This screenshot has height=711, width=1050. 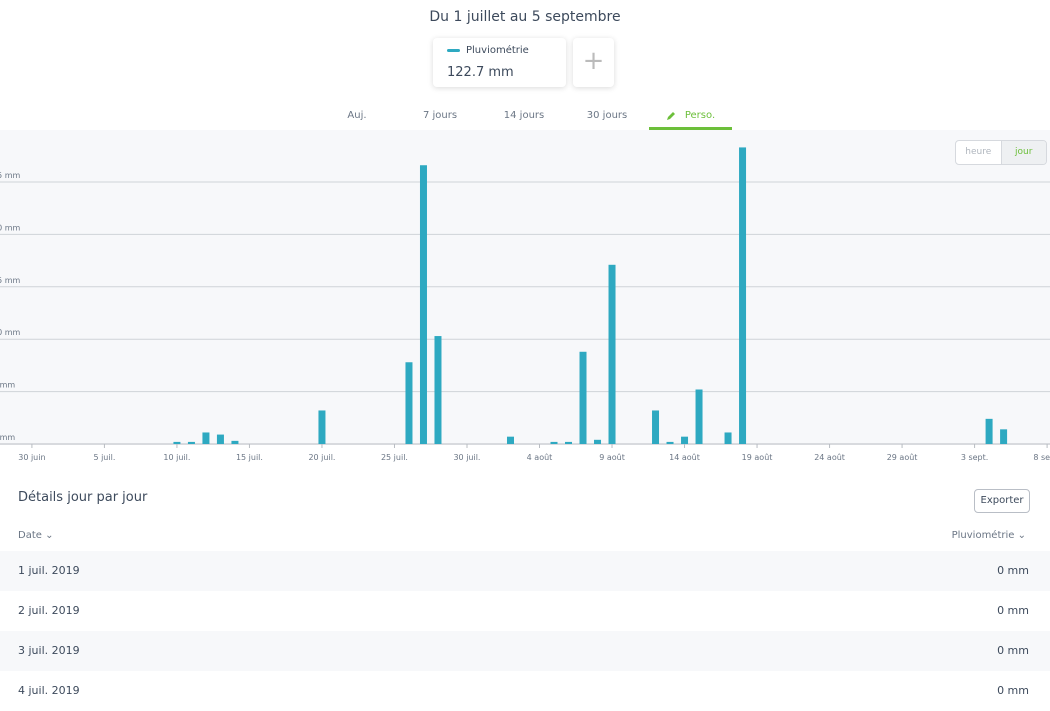 What do you see at coordinates (1023, 152) in the screenshot?
I see `toggle-option-active: jour` at bounding box center [1023, 152].